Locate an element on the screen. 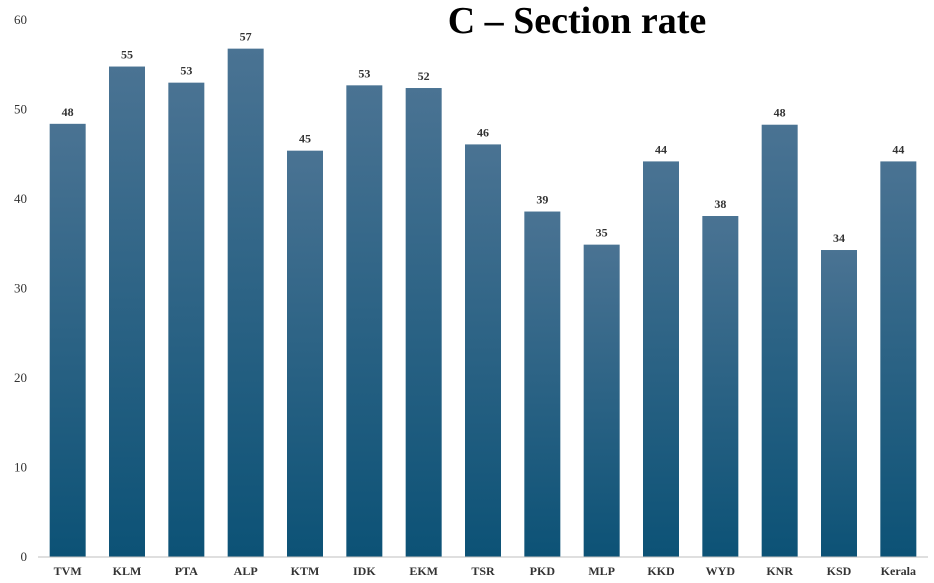  bar-klm is located at coordinates (127, 311).